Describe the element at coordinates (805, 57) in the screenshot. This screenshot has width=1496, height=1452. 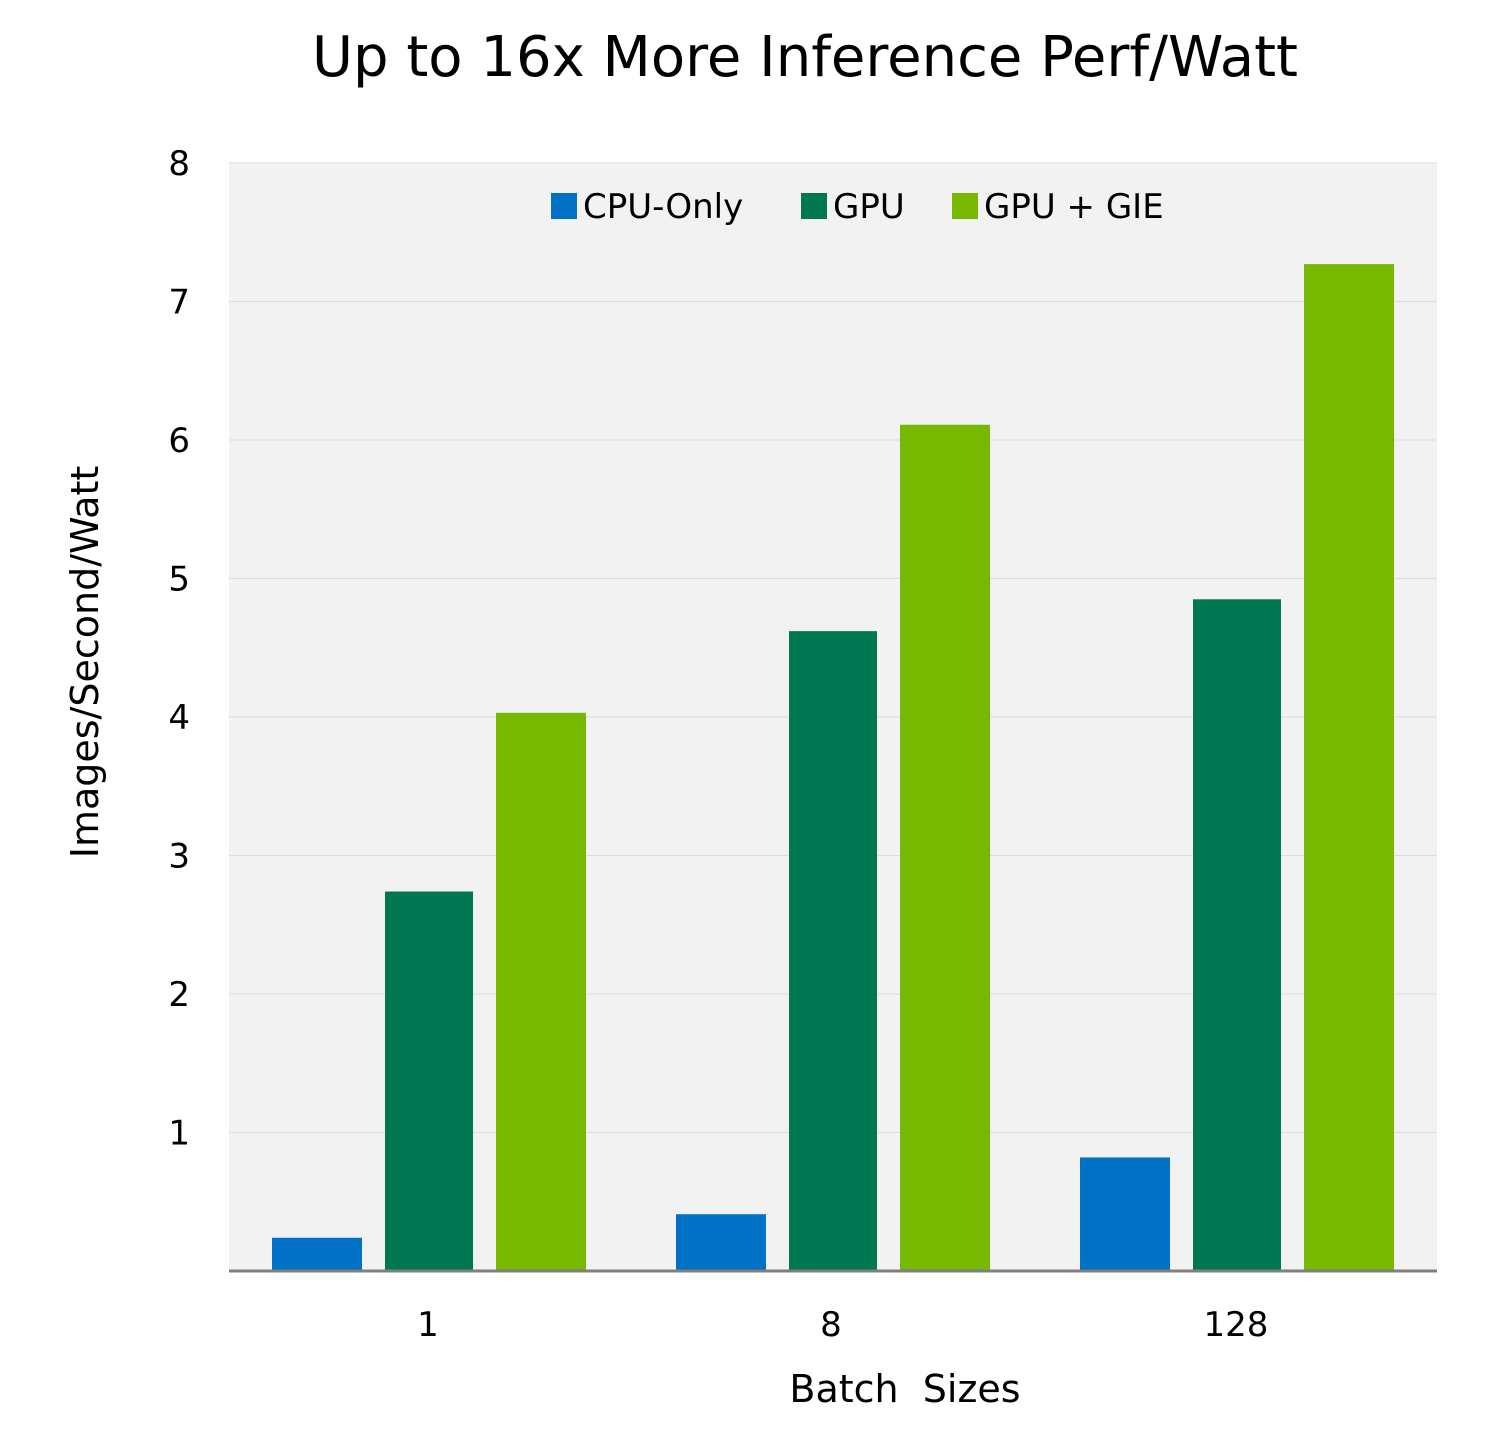
I see `chart-title: Up to 16x More Inference Perf/Watt` at that location.